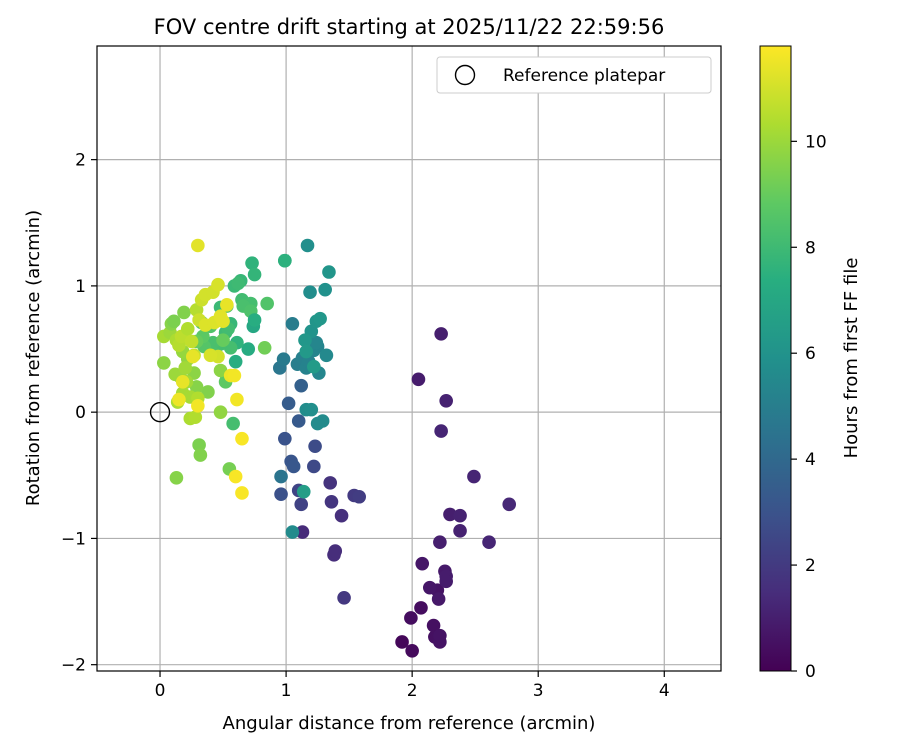  Describe the element at coordinates (809, 407) in the screenshot. I see `colorbar-ticks: 0 2 4 6 8 10` at that location.